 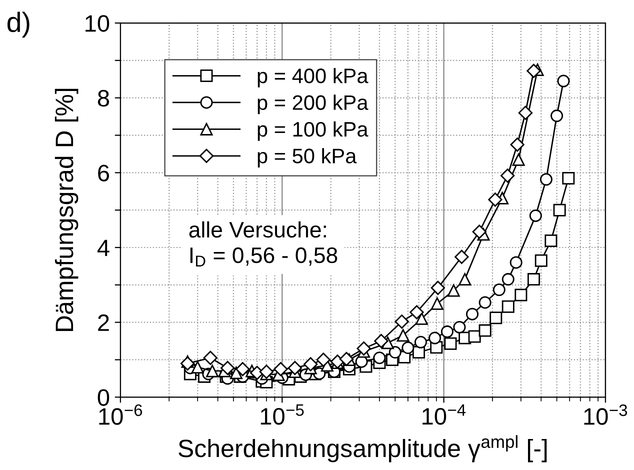 What do you see at coordinates (307, 158) in the screenshot?
I see `legend-label: p = 50 kPa` at bounding box center [307, 158].